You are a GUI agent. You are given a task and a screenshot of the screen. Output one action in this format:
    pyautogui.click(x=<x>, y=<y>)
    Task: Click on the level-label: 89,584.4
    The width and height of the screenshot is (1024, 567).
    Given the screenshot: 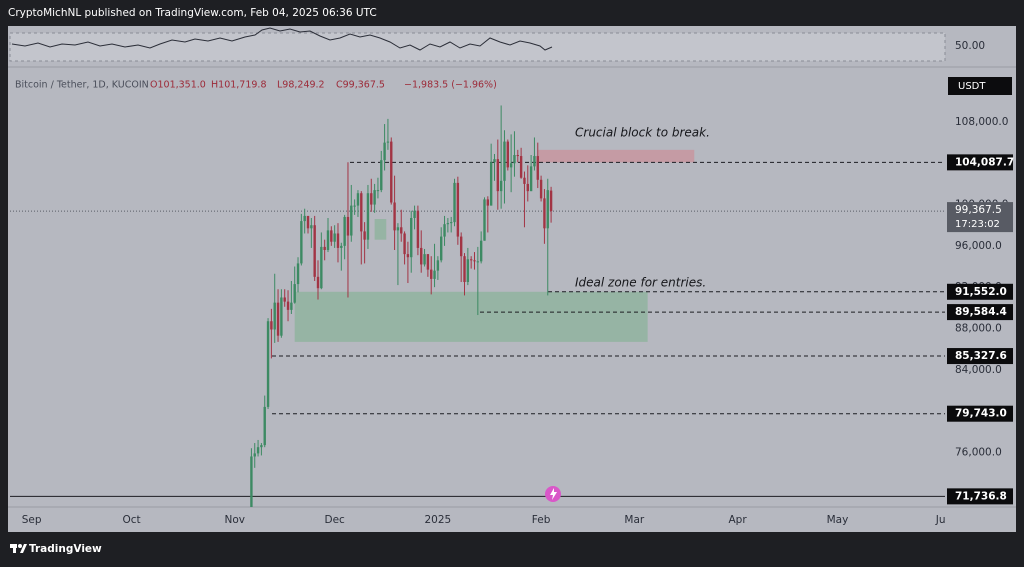 What is the action you would take?
    pyautogui.click(x=981, y=312)
    